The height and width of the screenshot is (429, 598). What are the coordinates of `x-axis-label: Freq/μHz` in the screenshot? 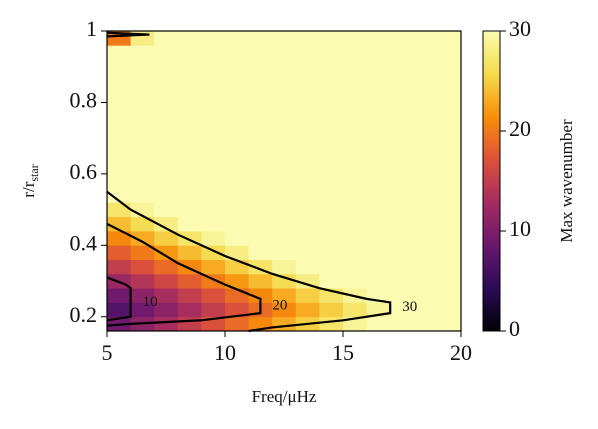 It's located at (284, 396).